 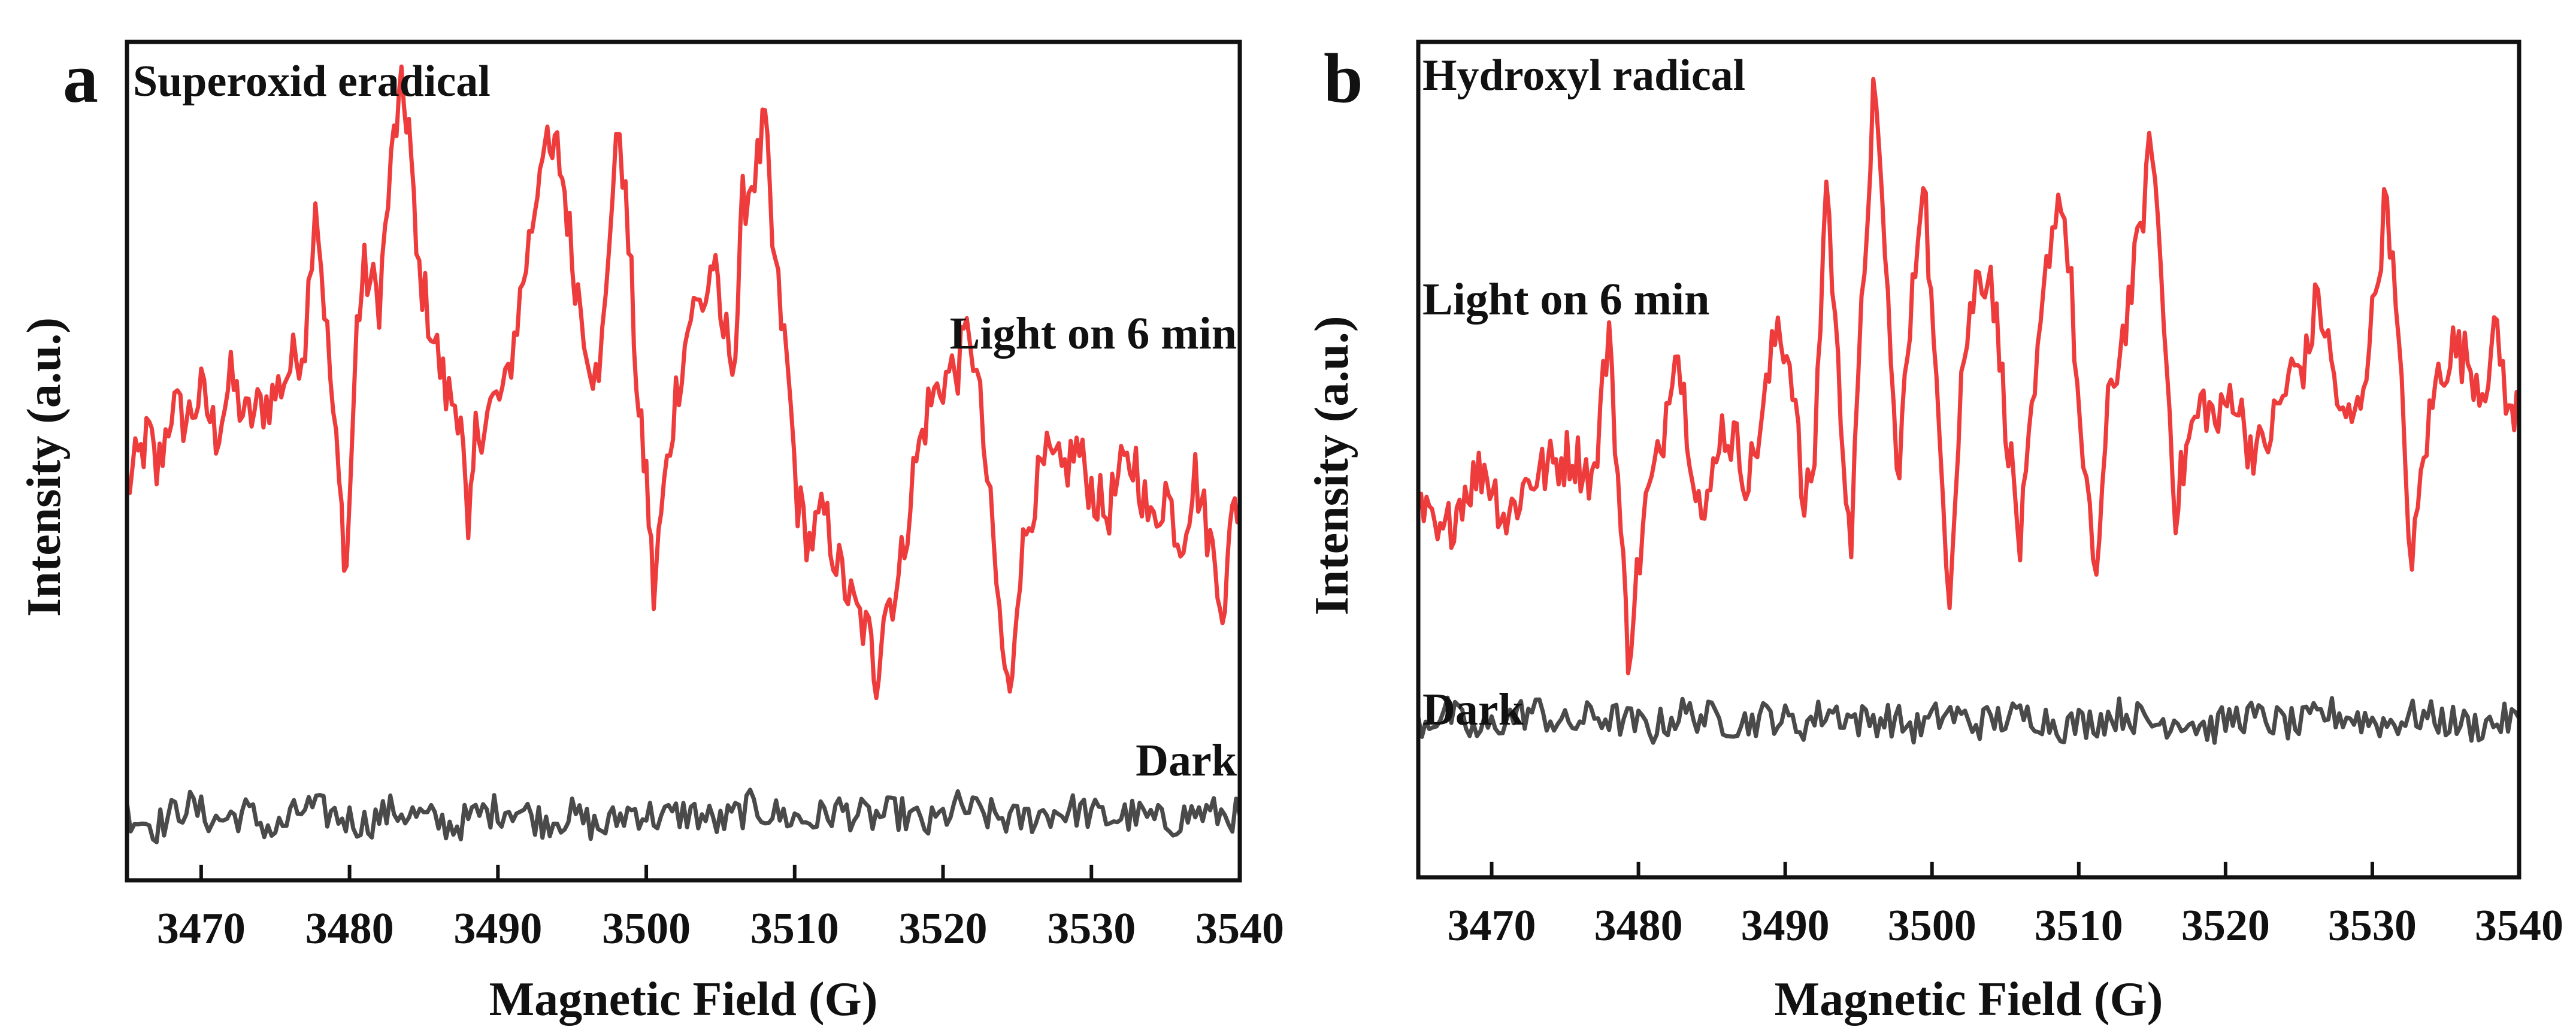 I want to click on panel-title: Hydroxyl radical, so click(x=1583, y=76).